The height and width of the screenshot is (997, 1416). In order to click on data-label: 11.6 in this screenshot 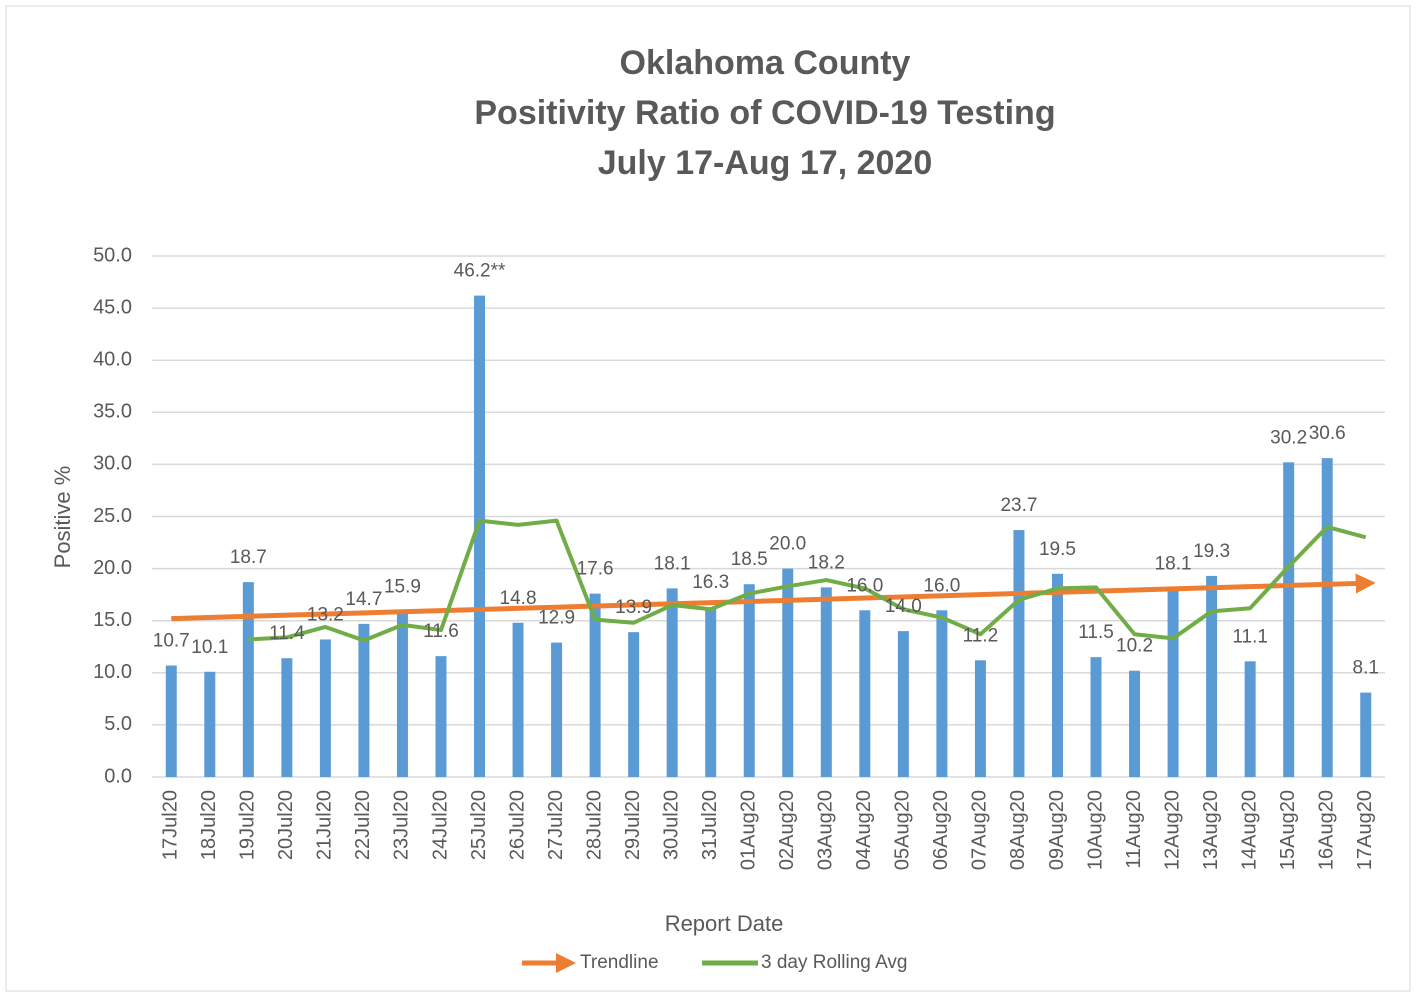, I will do `click(441, 631)`.